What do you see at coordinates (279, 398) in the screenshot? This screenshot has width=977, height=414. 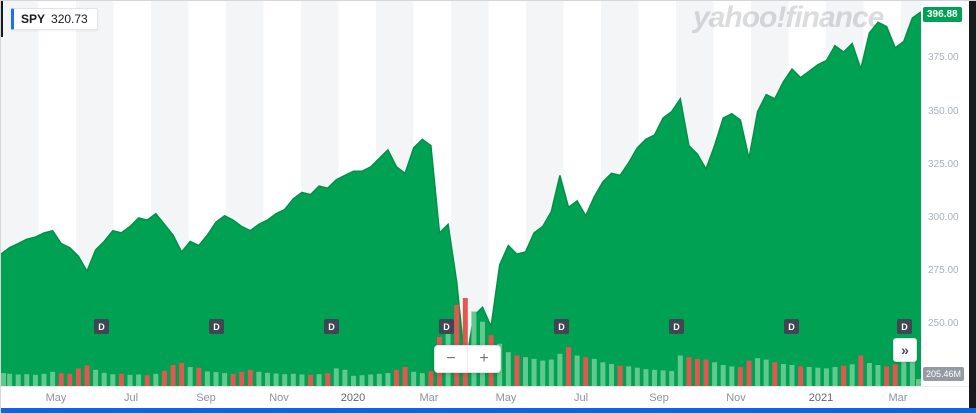 I see `x-axis-tick-label: Nov` at bounding box center [279, 398].